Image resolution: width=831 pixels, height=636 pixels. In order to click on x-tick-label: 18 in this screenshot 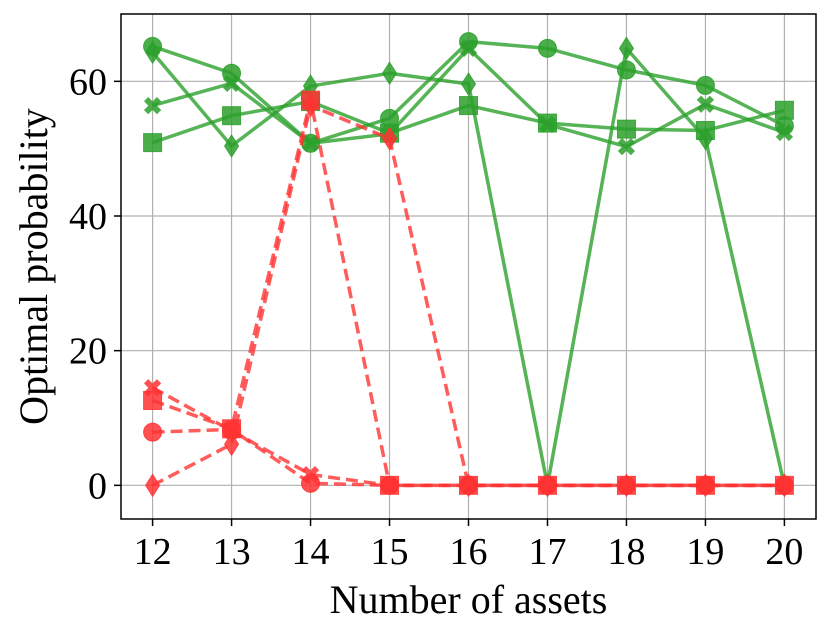, I will do `click(626, 552)`.